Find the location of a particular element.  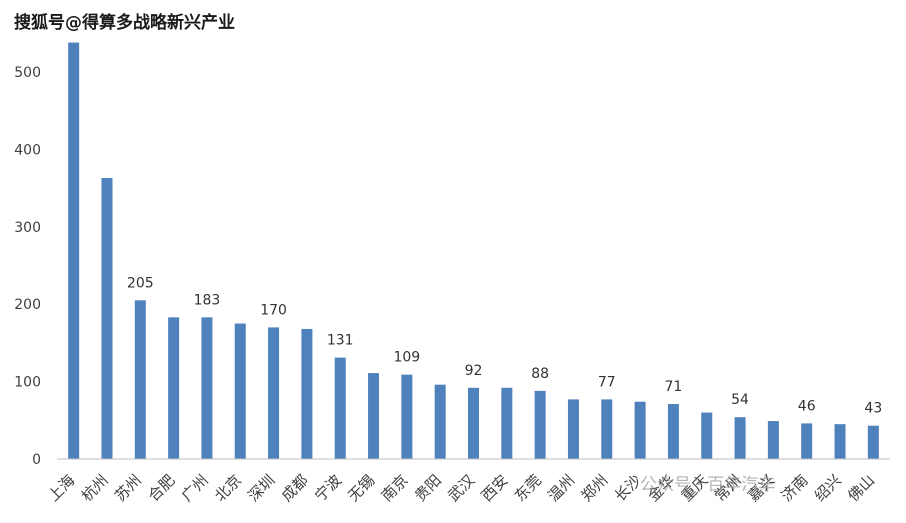

x-tick-label: 贵阳 is located at coordinates (428, 488).